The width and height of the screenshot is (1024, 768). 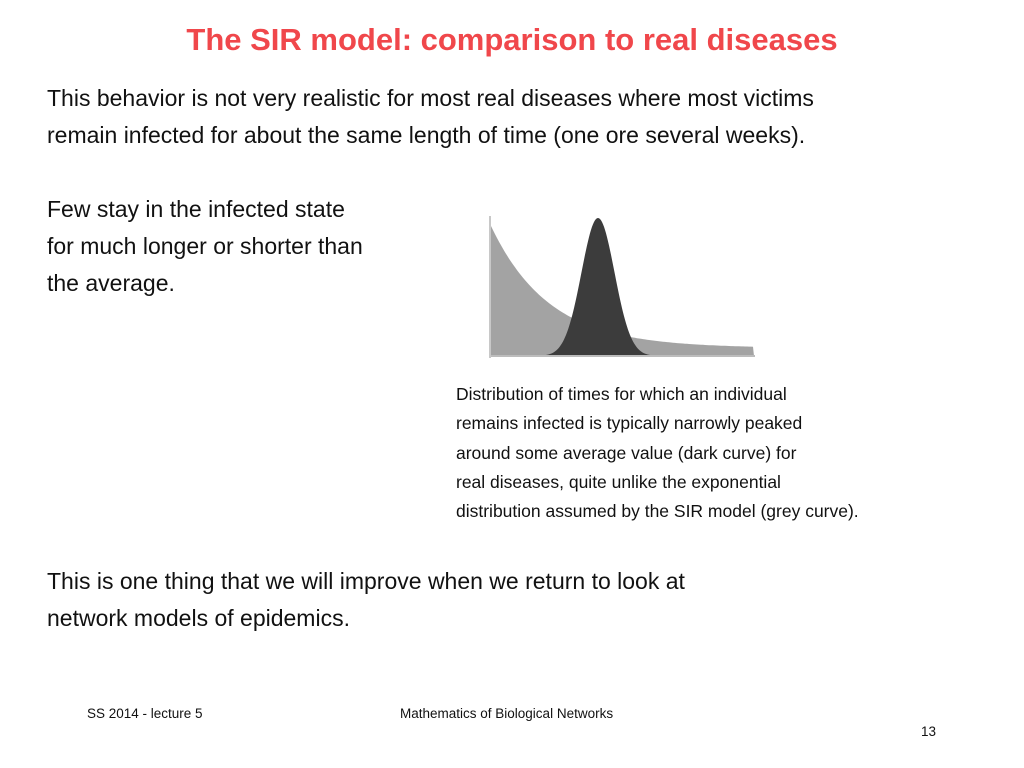 I want to click on exponential-distribution-area, so click(x=622, y=291).